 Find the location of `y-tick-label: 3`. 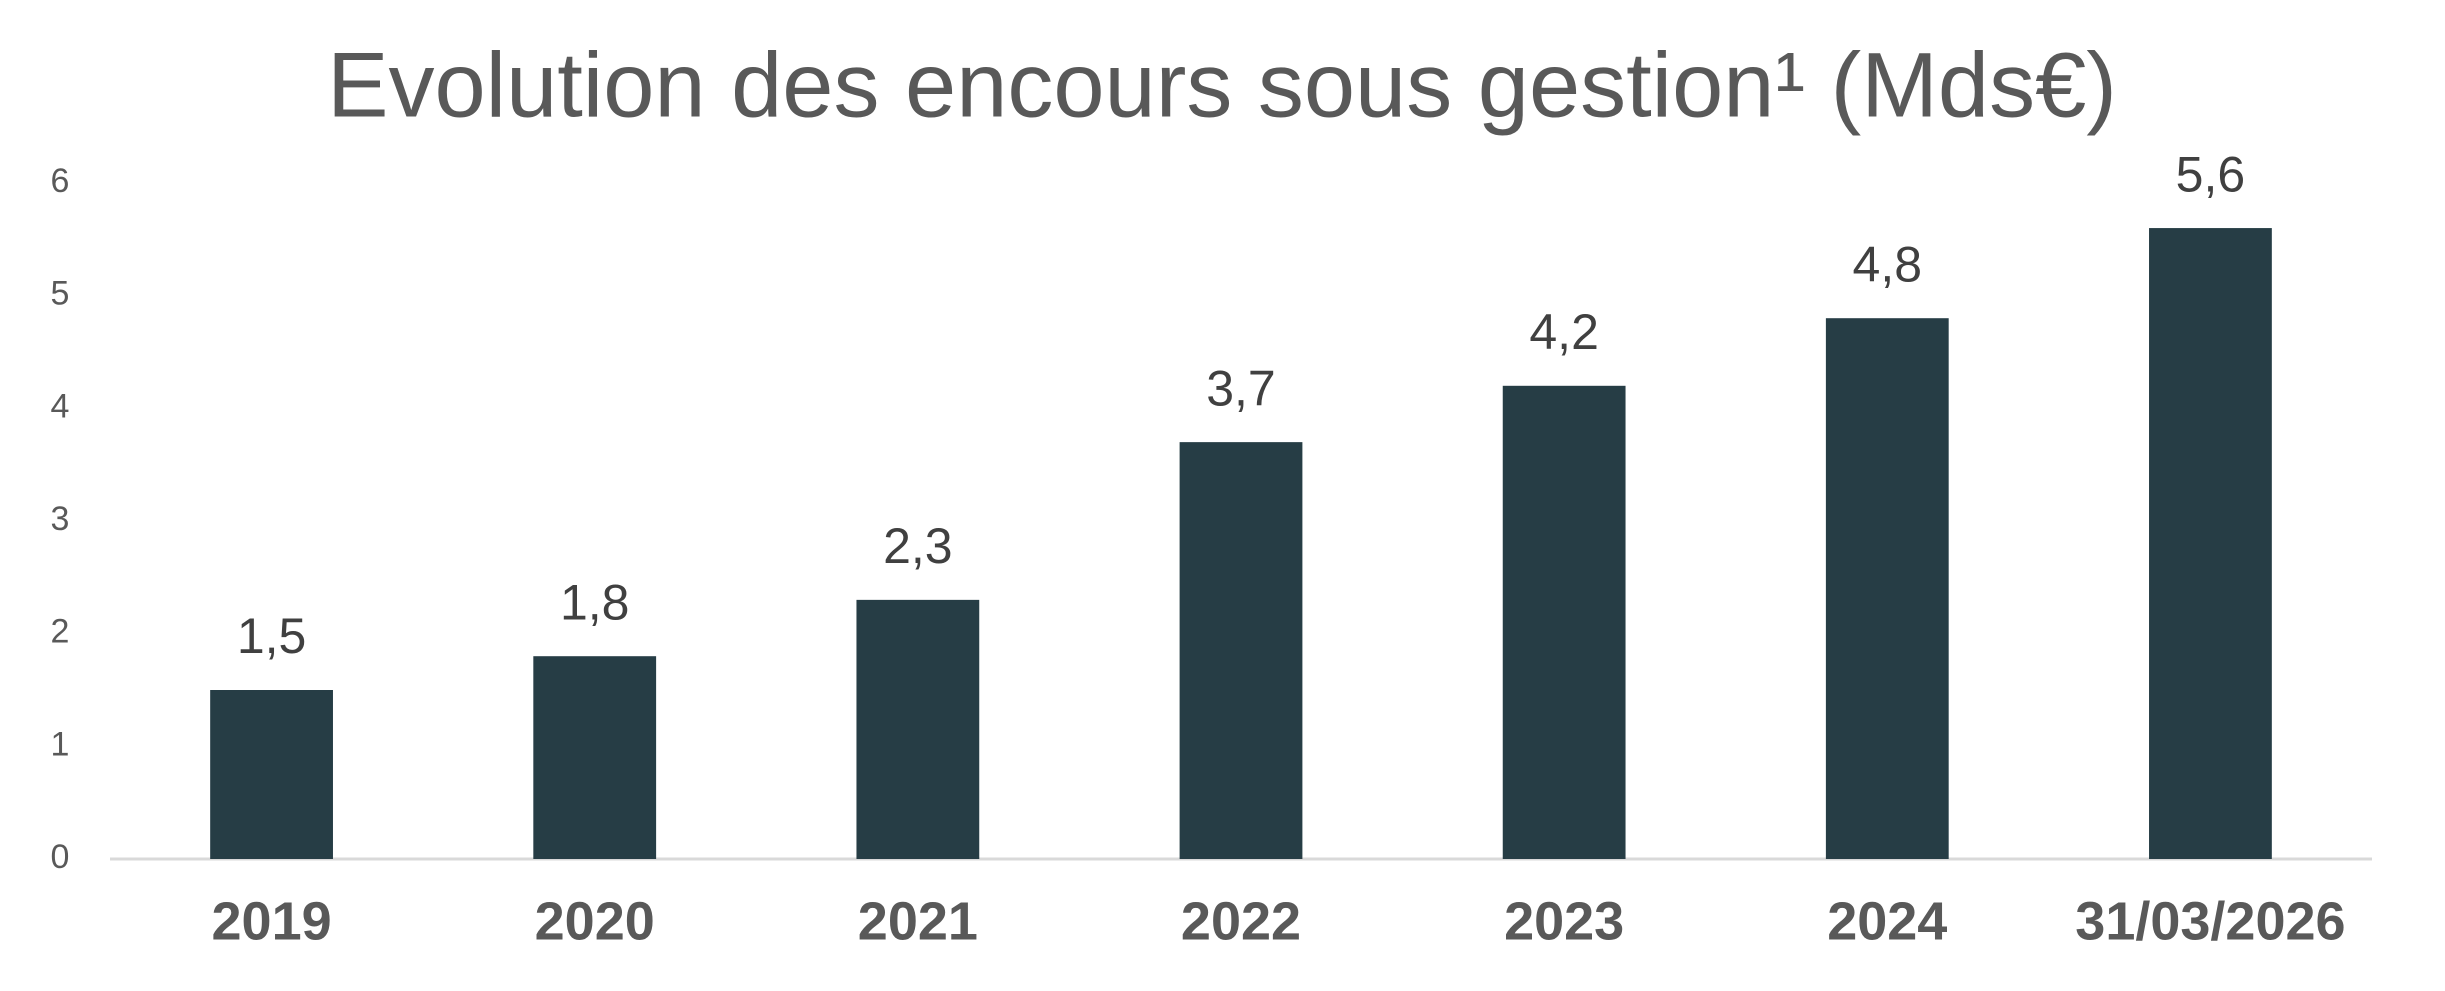

y-tick-label: 3 is located at coordinates (60, 519).